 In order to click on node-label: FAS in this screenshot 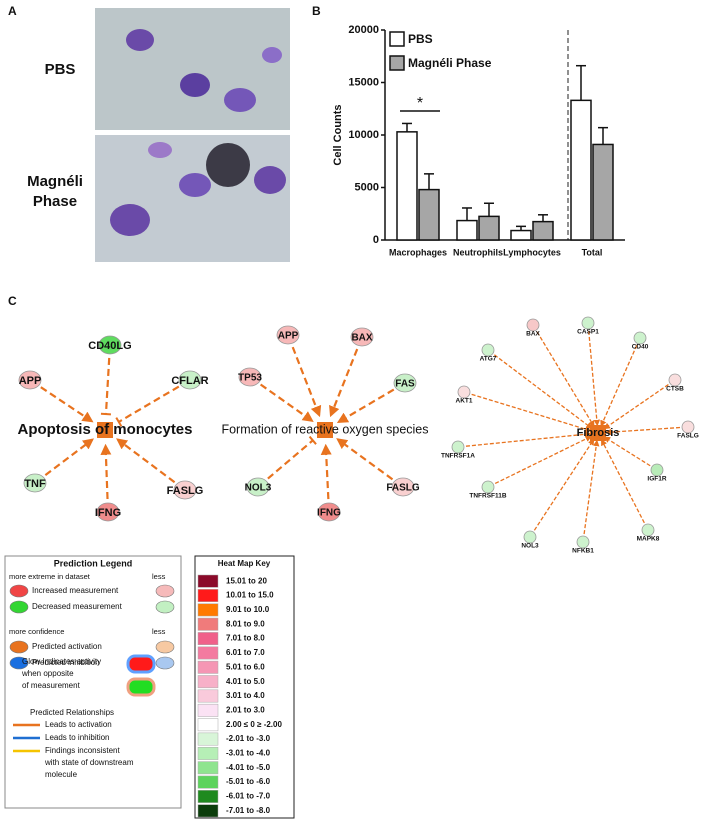, I will do `click(405, 384)`.